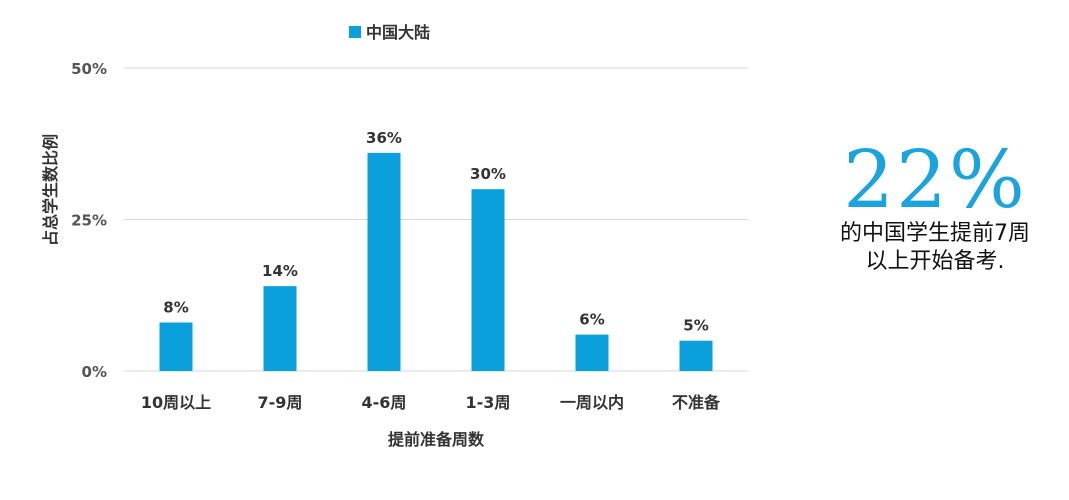  I want to click on highlight-callout: 22% 的中国学生提前7周 以上开始备考., so click(934, 208).